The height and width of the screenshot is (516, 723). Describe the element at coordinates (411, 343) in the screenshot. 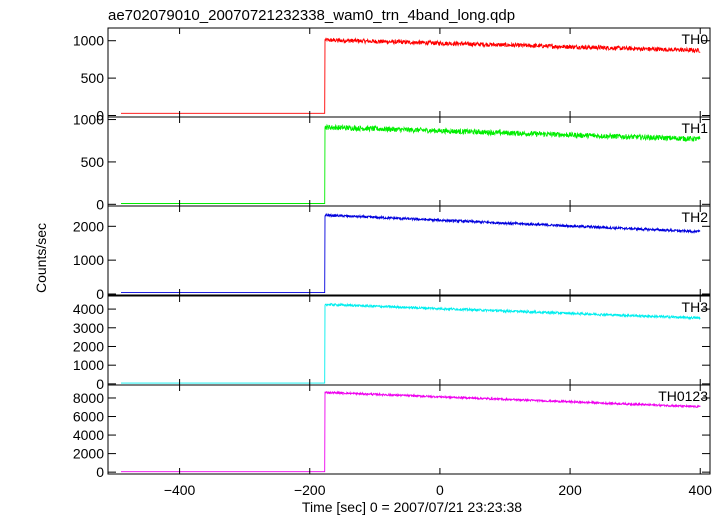

I see `series-line-th3` at that location.